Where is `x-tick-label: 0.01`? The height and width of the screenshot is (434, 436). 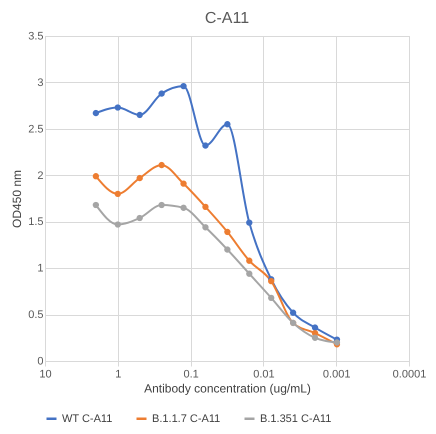 x-tick-label: 0.01 is located at coordinates (264, 374).